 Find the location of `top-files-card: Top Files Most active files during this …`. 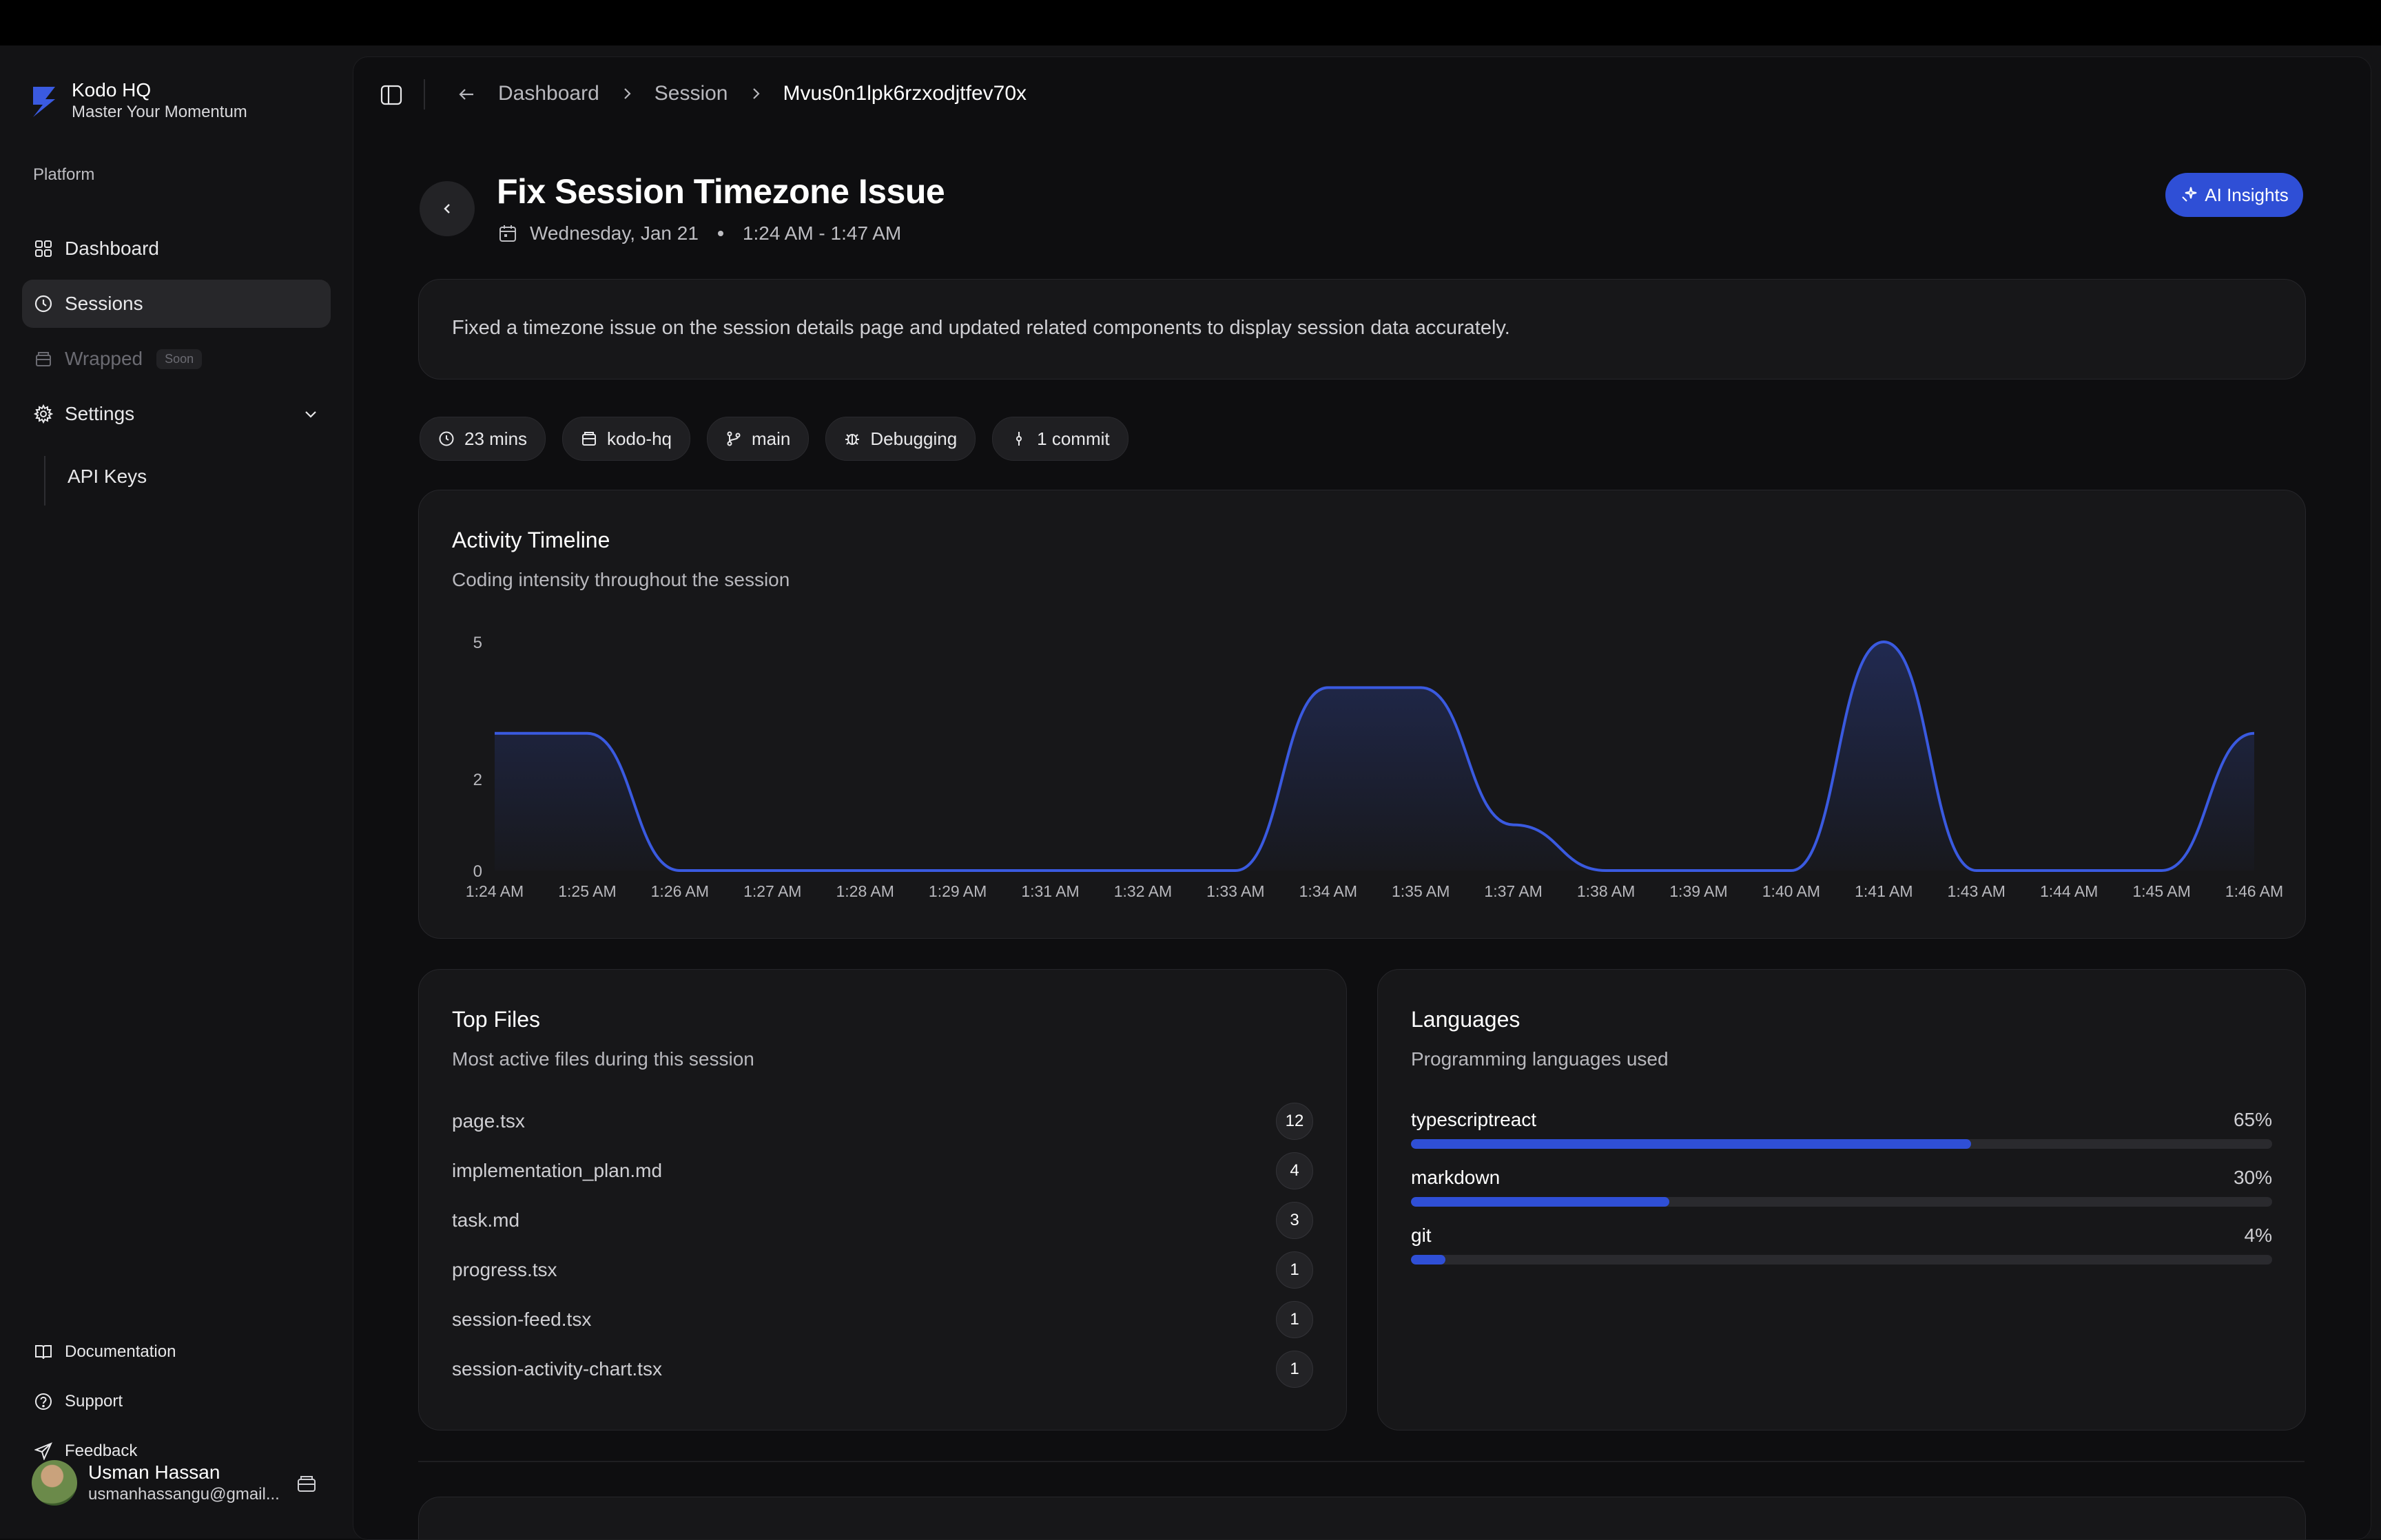

top-files-card: Top Files Most active files during this … is located at coordinates (883, 1199).